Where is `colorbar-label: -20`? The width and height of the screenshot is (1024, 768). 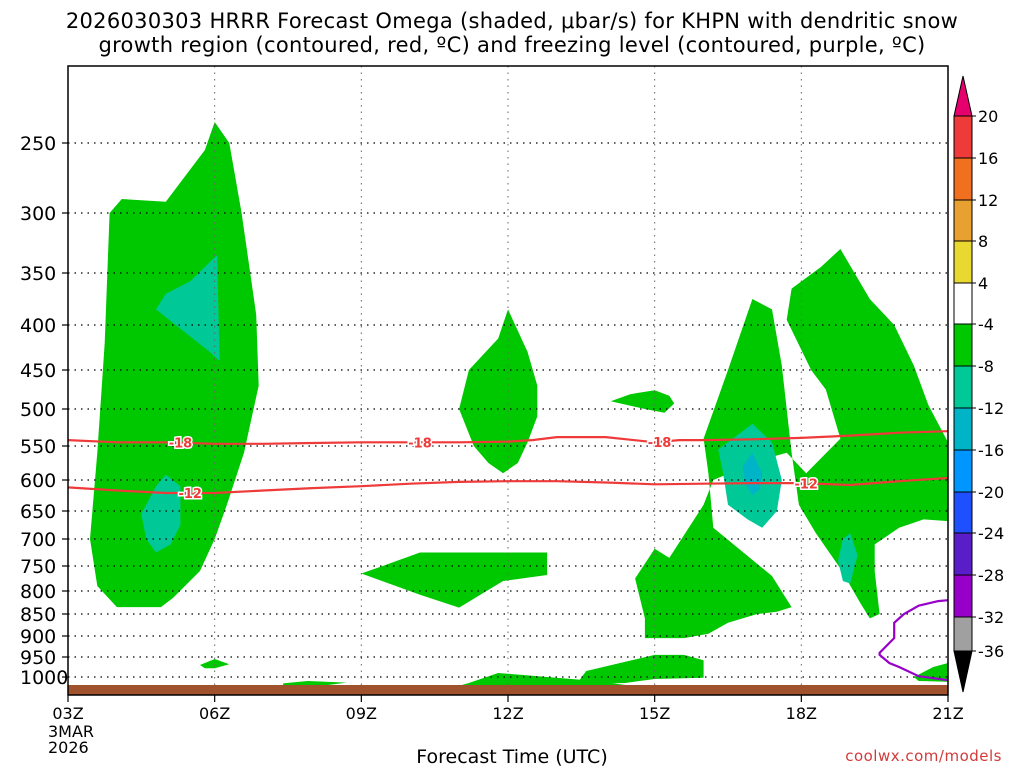
colorbar-label: -20 is located at coordinates (991, 492).